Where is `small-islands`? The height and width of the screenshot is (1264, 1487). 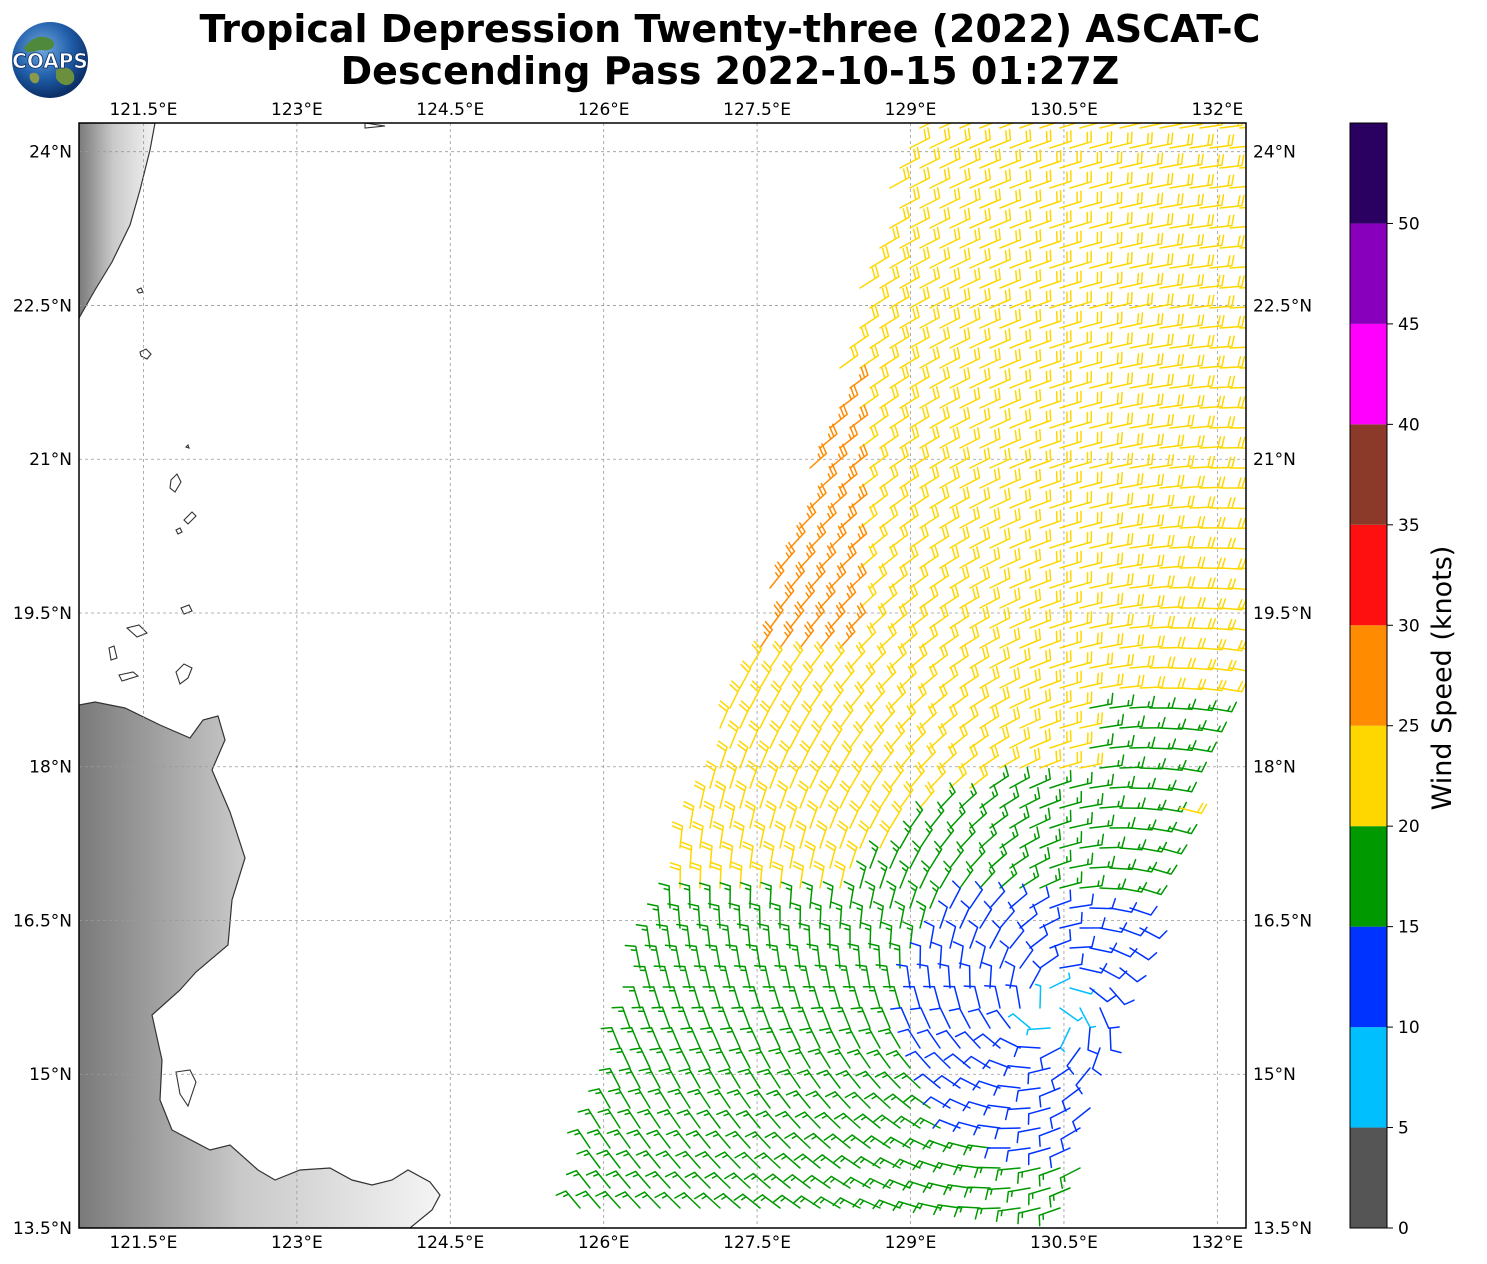 small-islands is located at coordinates (247, 615).